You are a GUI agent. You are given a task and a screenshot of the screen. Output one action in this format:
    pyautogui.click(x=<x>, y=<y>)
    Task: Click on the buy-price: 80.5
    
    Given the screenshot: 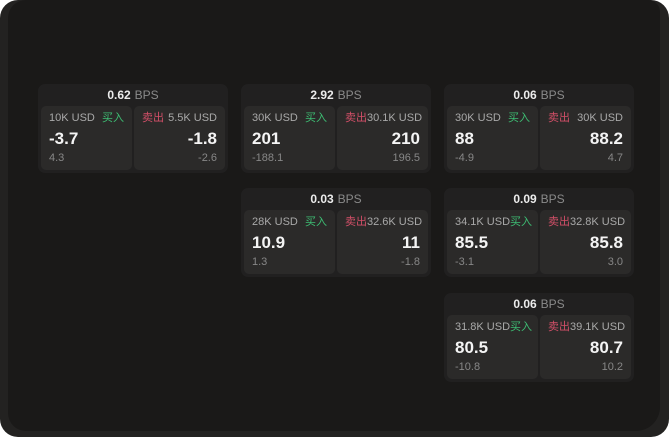 What is the action you would take?
    pyautogui.click(x=472, y=347)
    